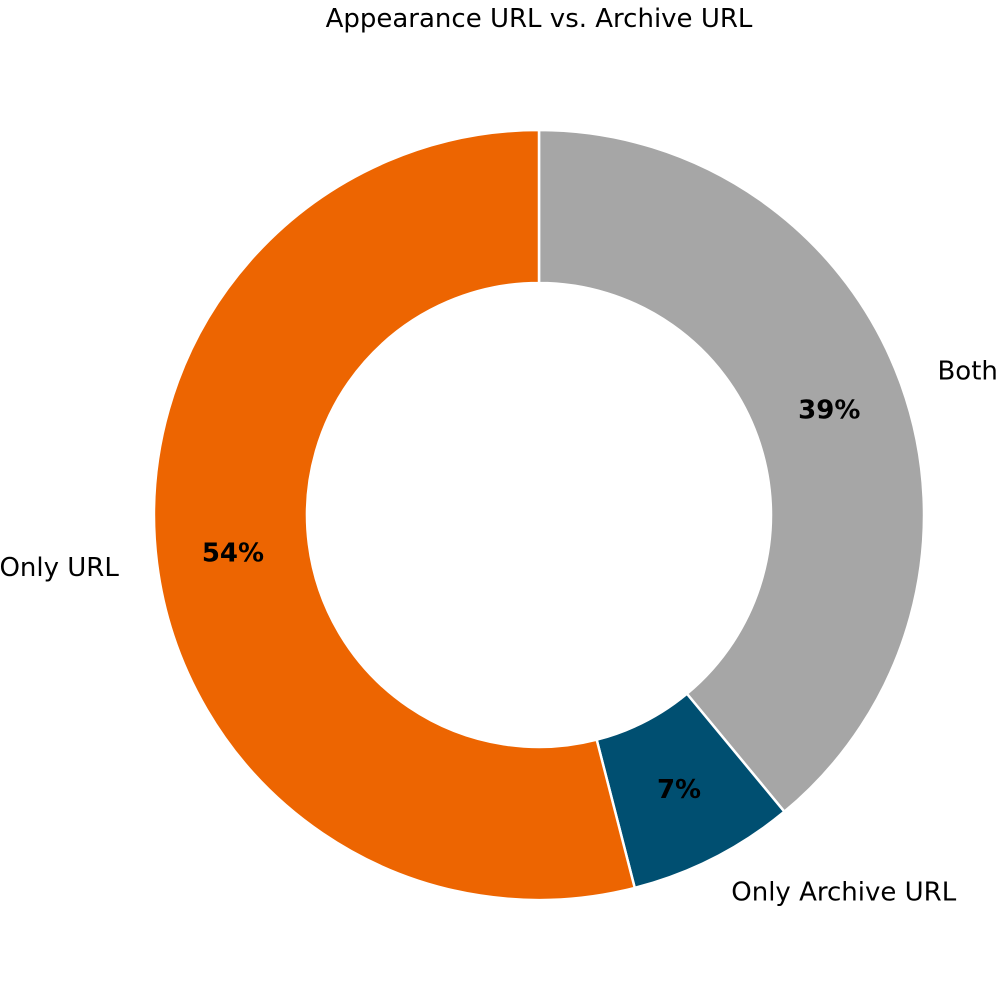 The height and width of the screenshot is (996, 996). I want to click on slice-category-label: Only Archive URL, so click(843, 892).